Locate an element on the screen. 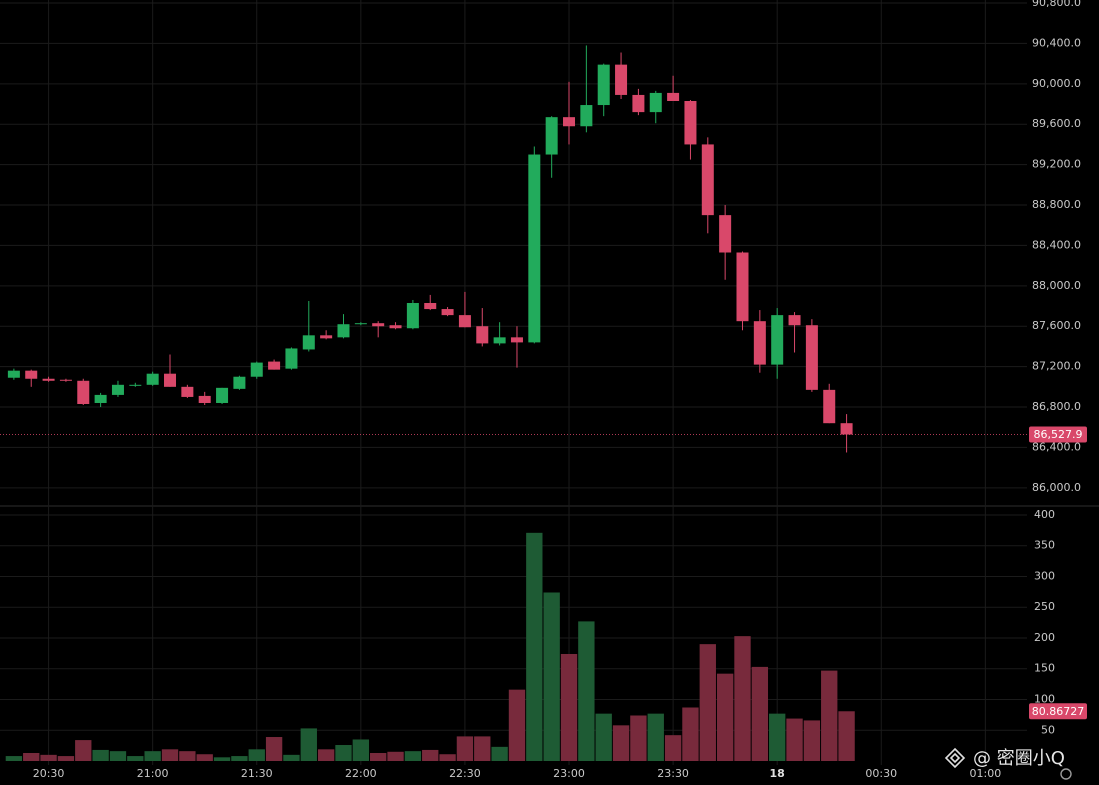 Image resolution: width=1099 pixels, height=785 pixels. y-tick-label: 90,400.0 is located at coordinates (1056, 42).